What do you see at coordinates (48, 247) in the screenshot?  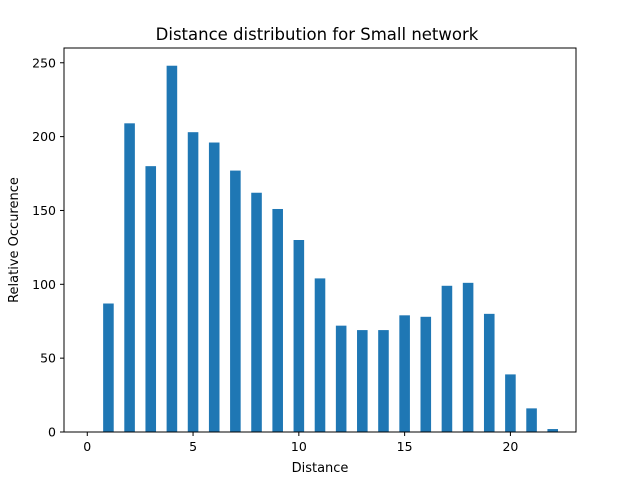 I see `y-axis-ticks: 0 50 100 150 200 250` at bounding box center [48, 247].